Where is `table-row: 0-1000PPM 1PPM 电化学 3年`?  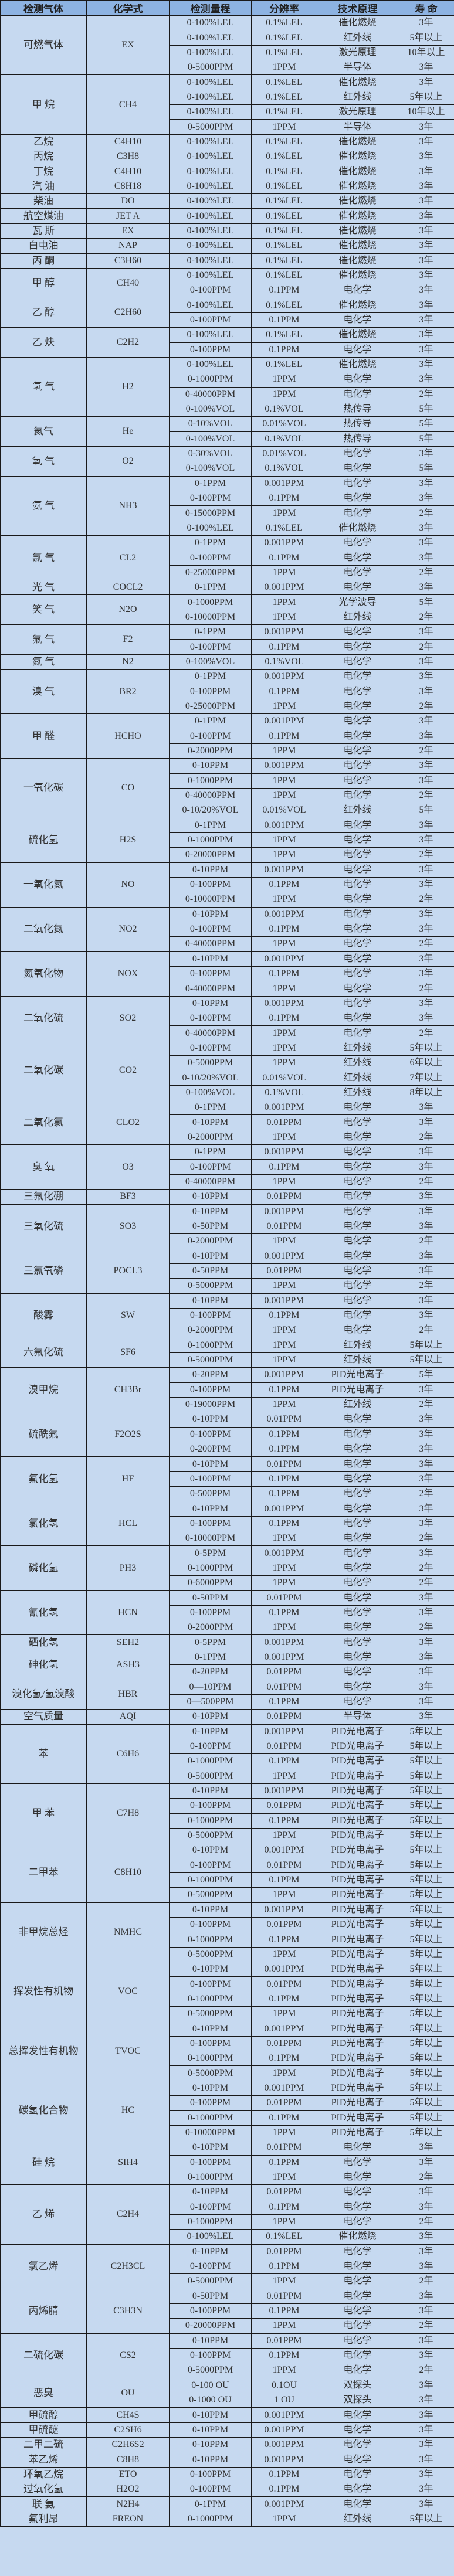
table-row: 0-1000PPM 1PPM 电化学 3年 is located at coordinates (227, 380).